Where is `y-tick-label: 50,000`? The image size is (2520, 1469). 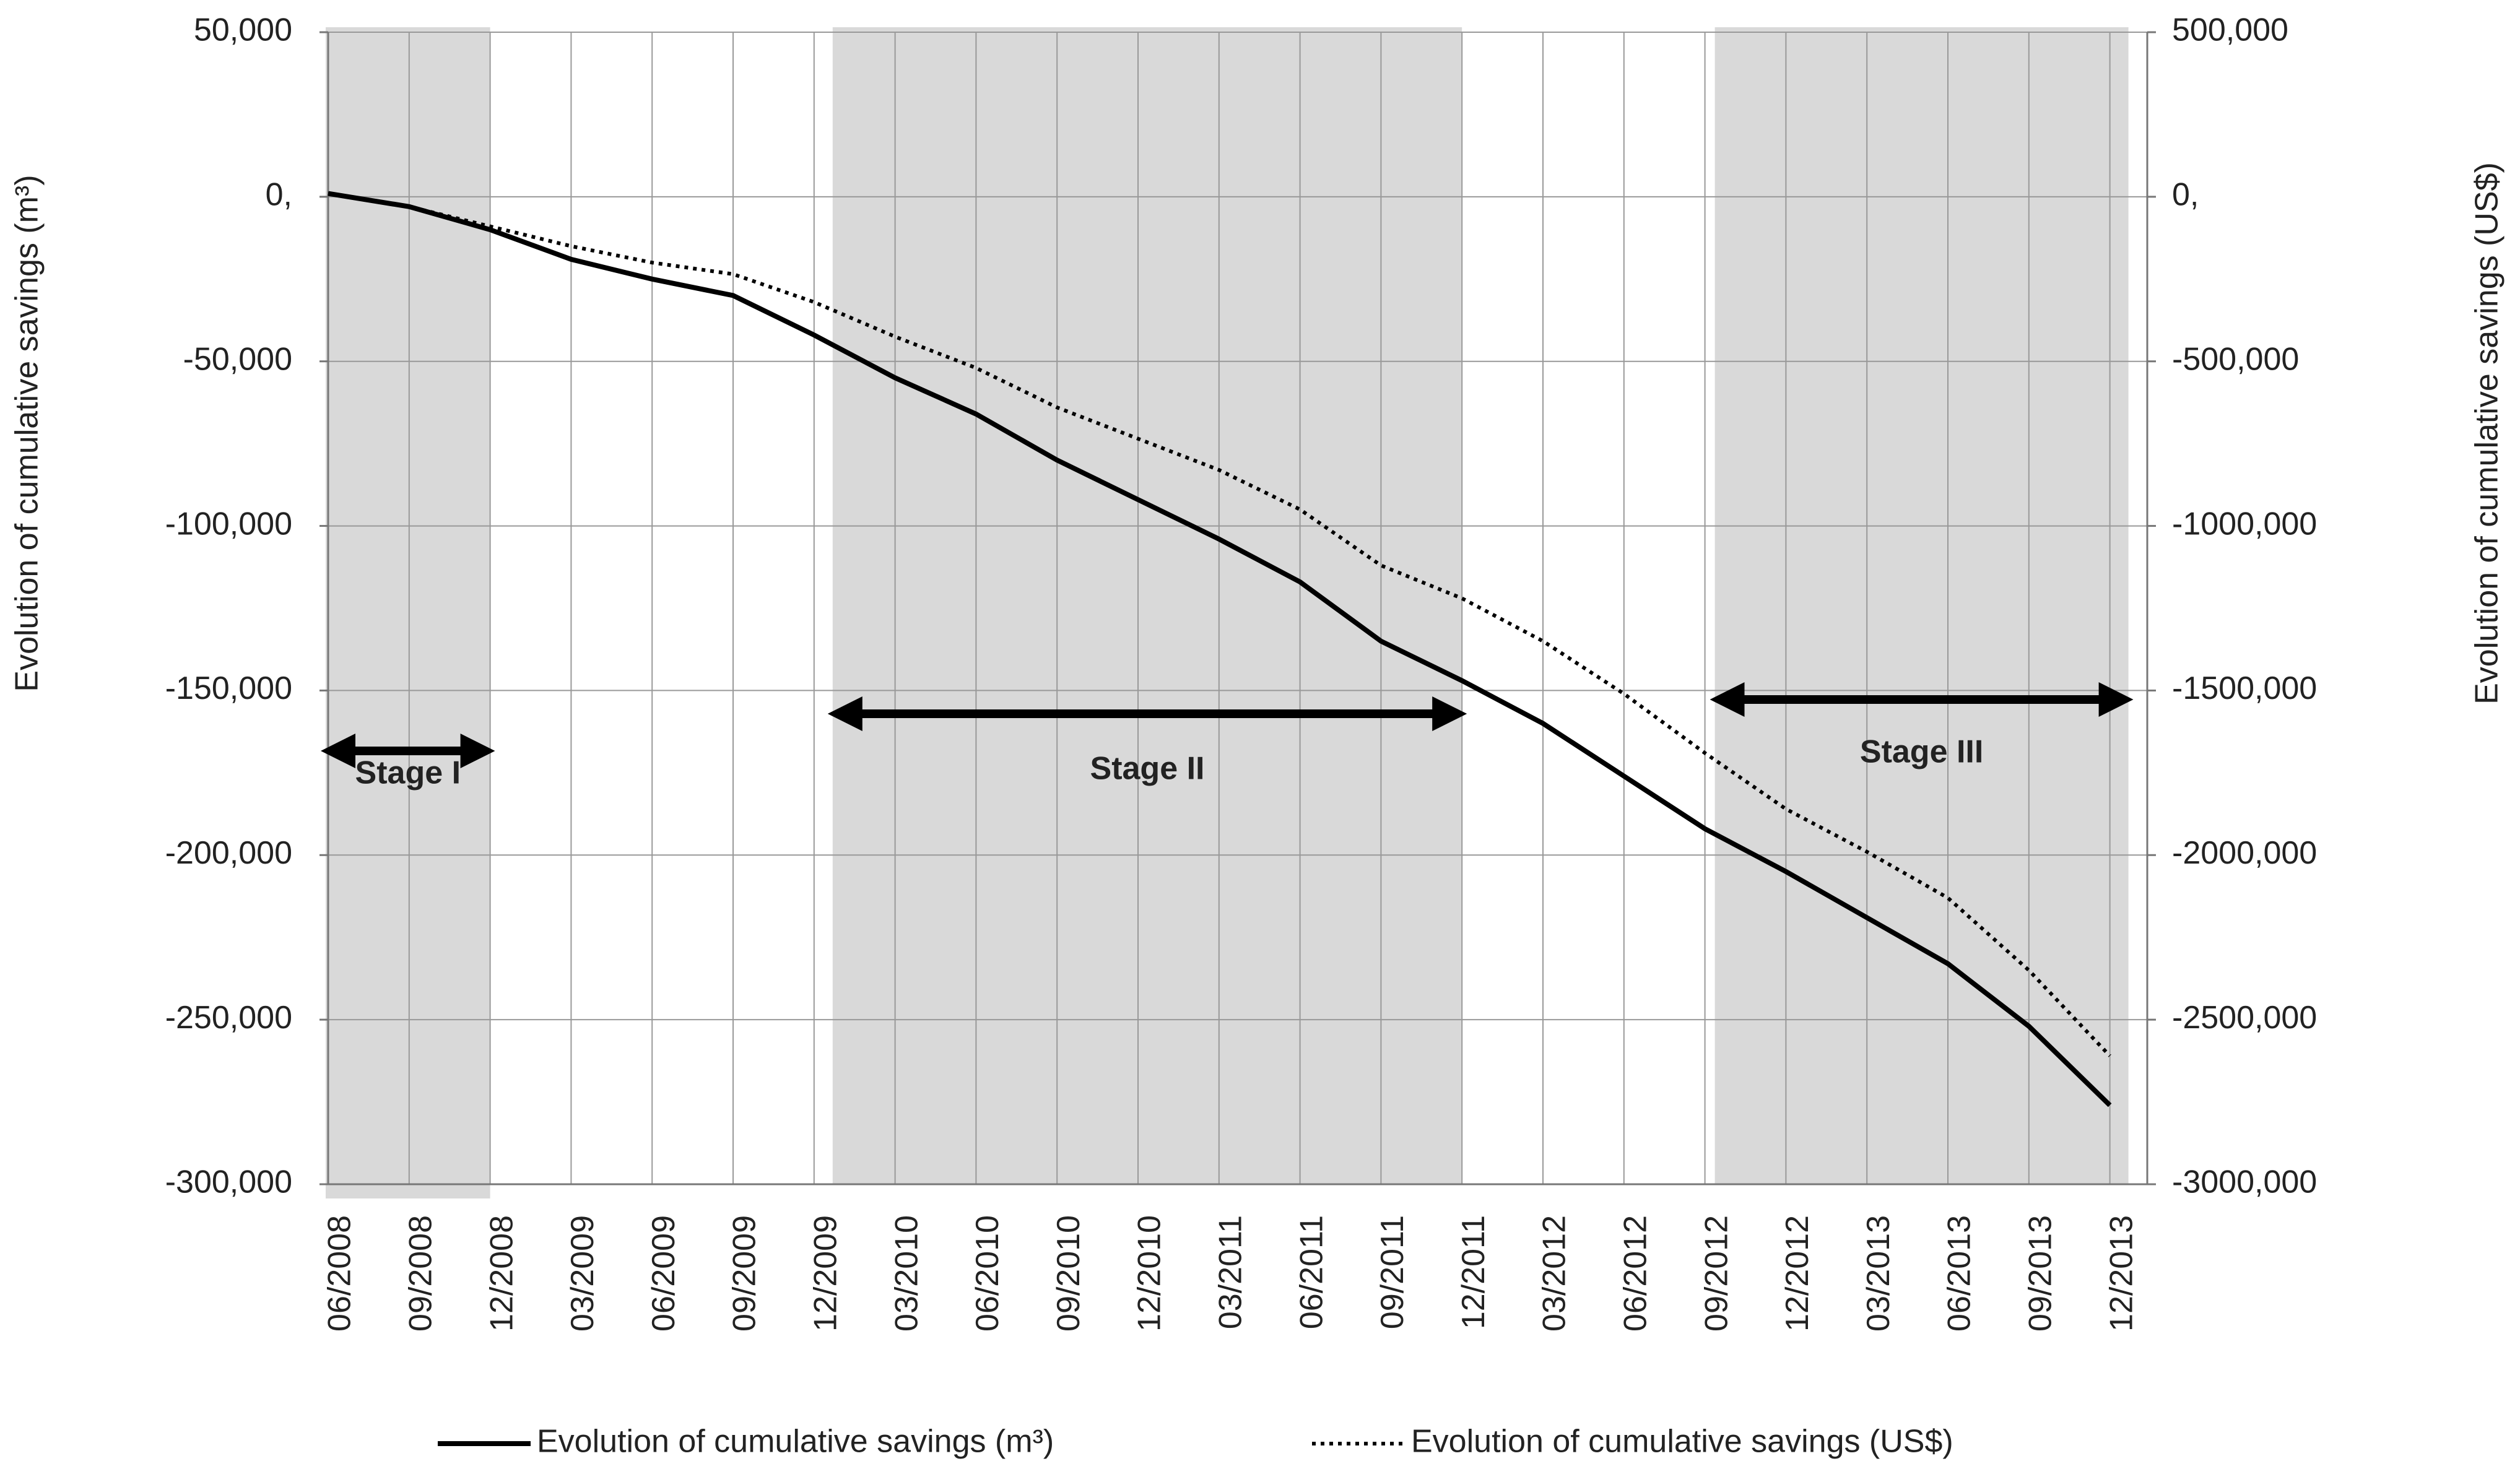
y-tick-label: 50,000 is located at coordinates (243, 30).